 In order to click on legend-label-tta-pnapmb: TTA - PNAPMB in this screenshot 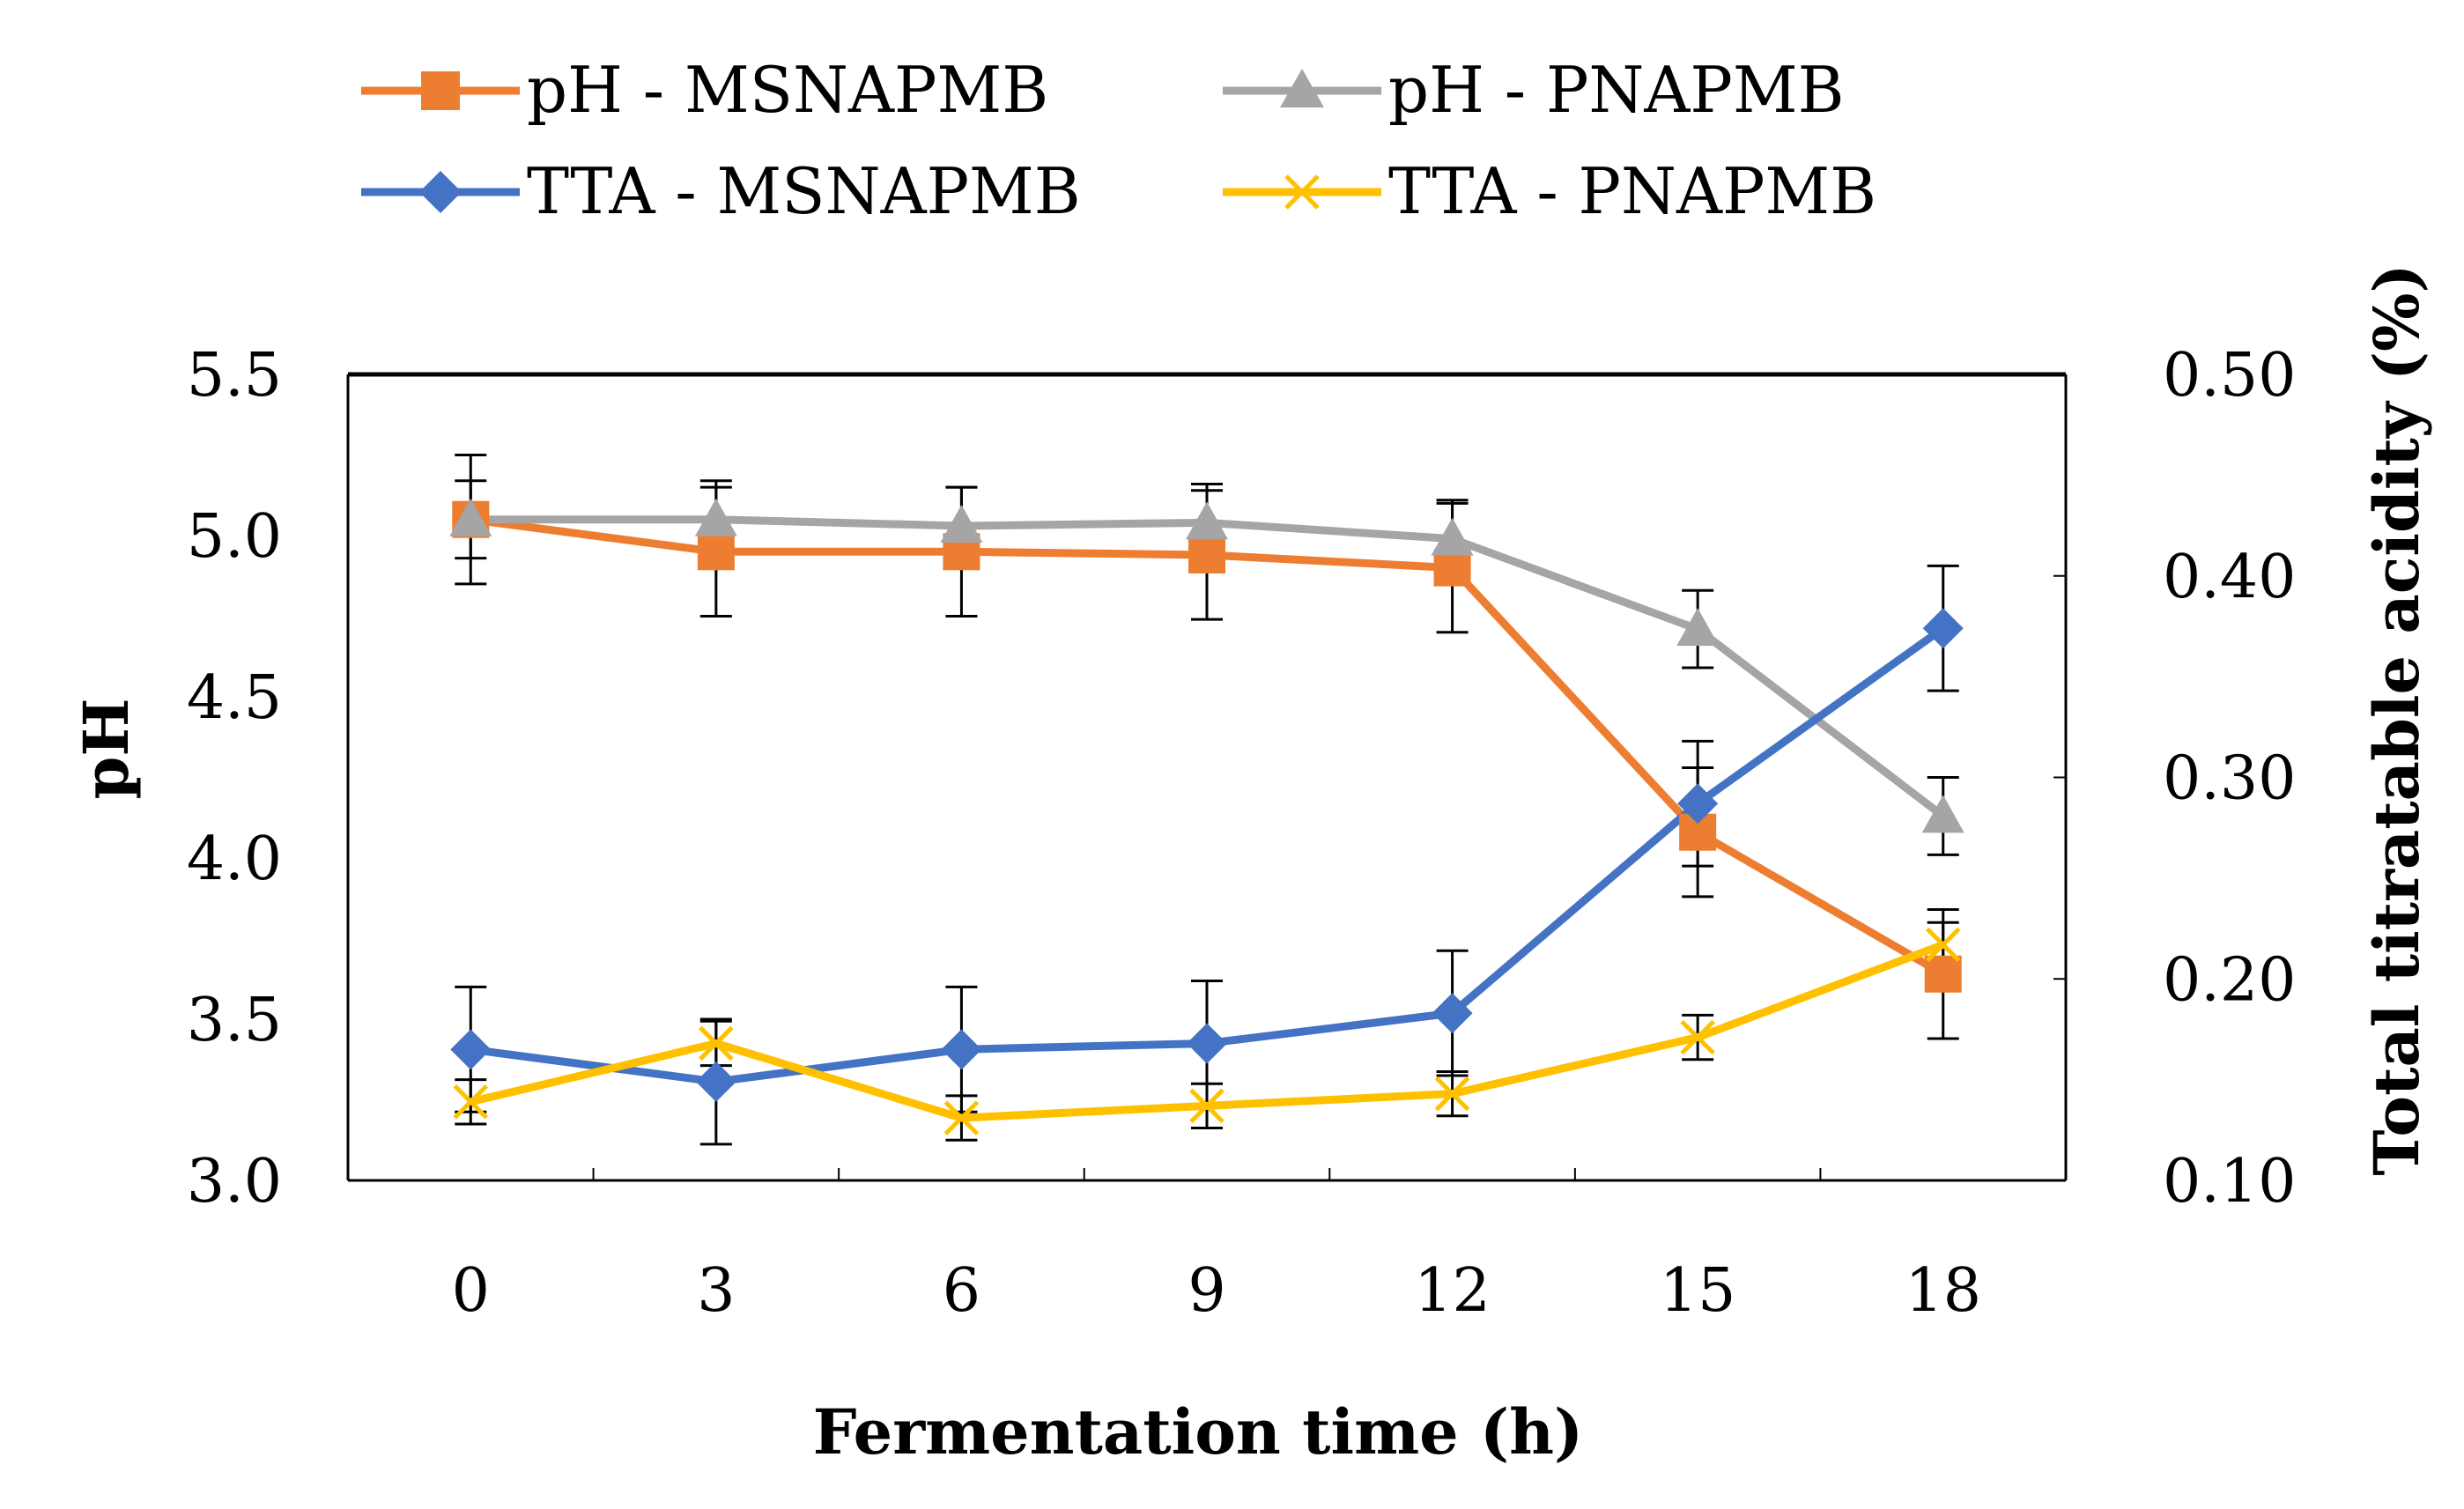, I will do `click(1632, 191)`.